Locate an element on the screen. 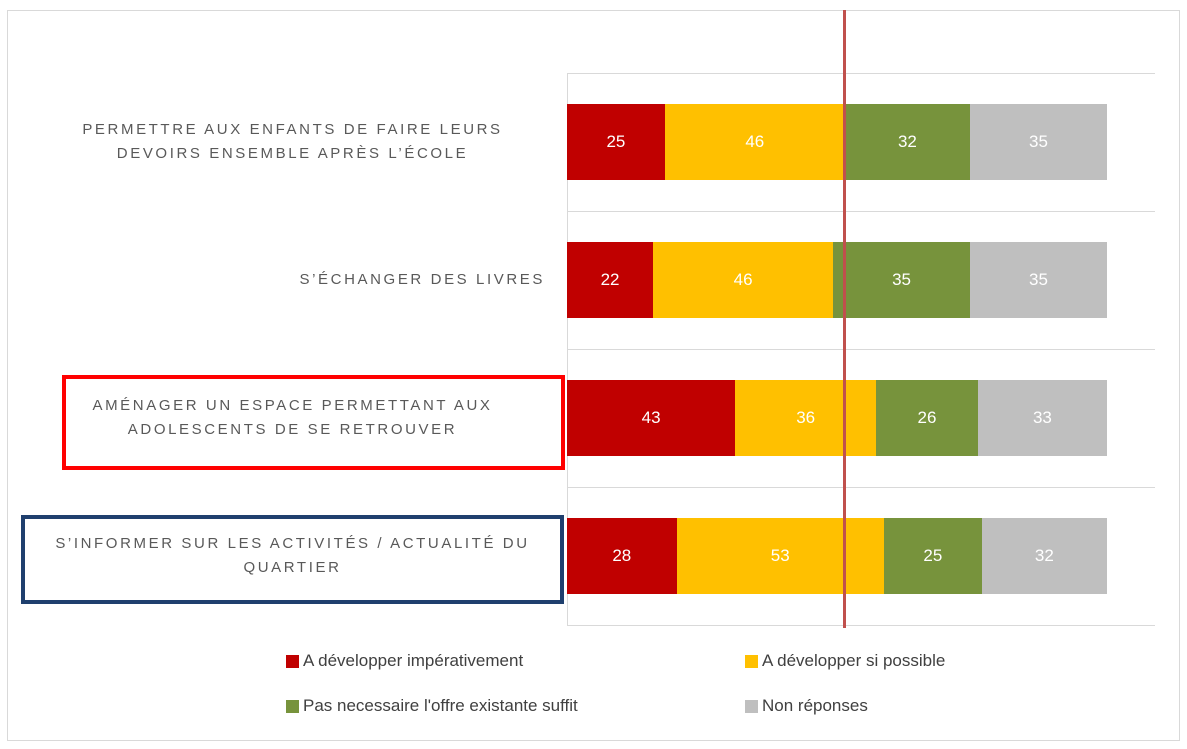 This screenshot has width=1187, height=749. legend-entry: A développer si possible is located at coordinates (845, 661).